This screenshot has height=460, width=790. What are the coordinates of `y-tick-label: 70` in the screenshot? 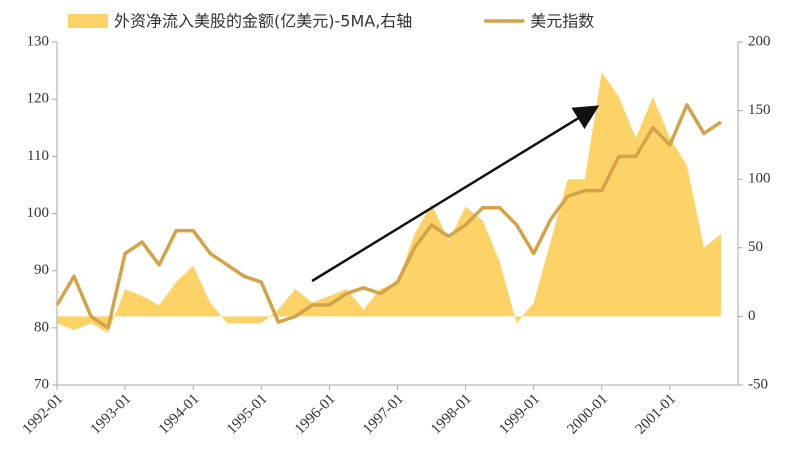 It's located at (41, 384).